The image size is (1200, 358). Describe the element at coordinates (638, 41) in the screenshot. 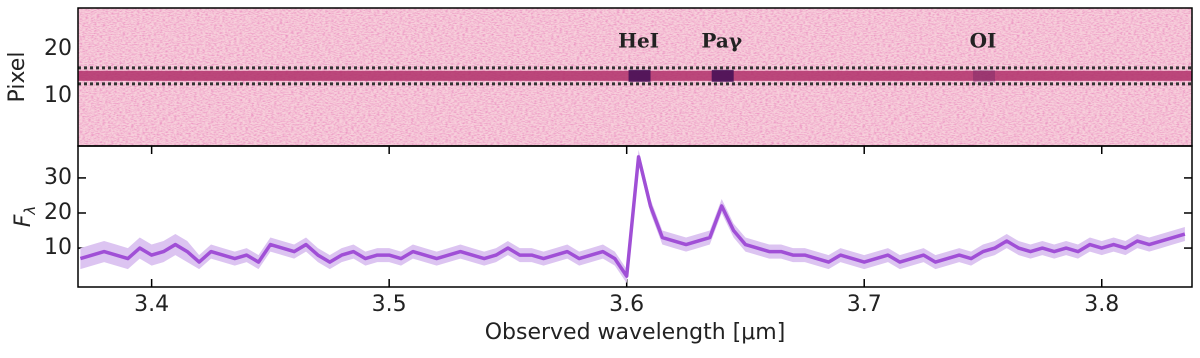

I see `line-annotation: HeI` at that location.